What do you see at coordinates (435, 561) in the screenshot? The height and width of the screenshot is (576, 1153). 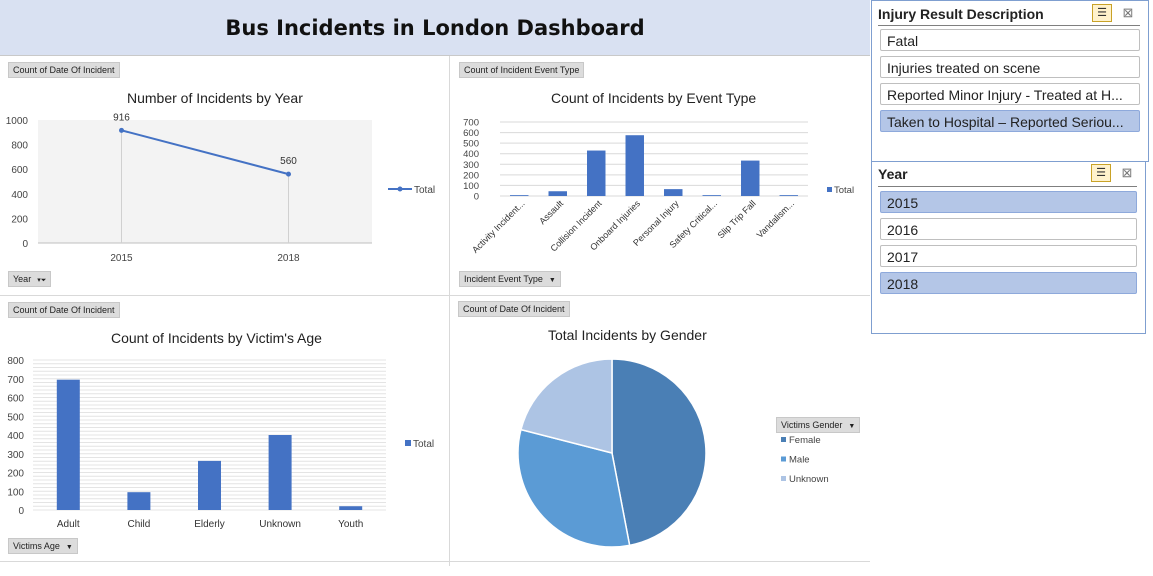 I see `grid-divider-bottom` at bounding box center [435, 561].